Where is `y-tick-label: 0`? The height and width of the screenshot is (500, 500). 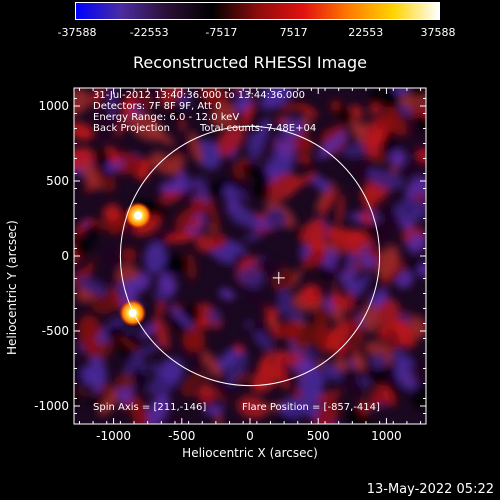
y-tick-label: 0 is located at coordinates (65, 256).